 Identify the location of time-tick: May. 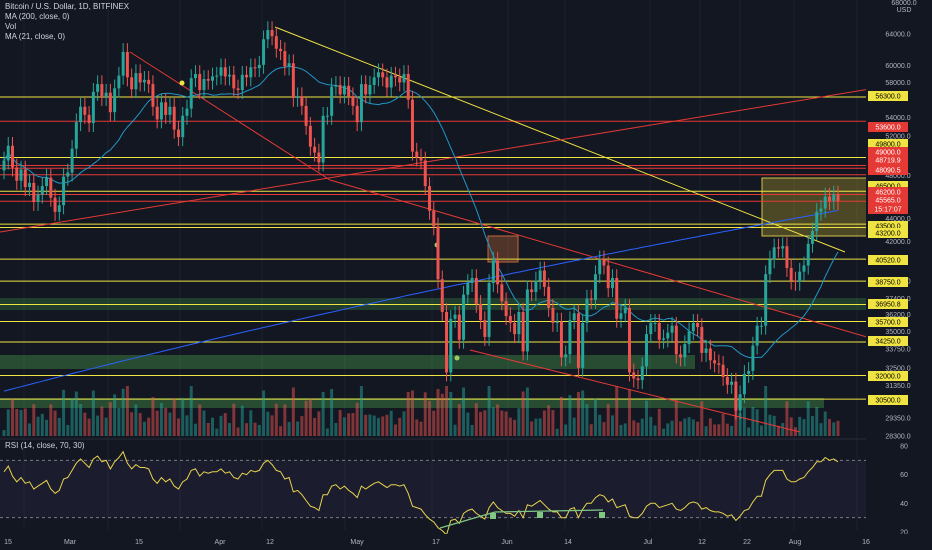
(357, 542).